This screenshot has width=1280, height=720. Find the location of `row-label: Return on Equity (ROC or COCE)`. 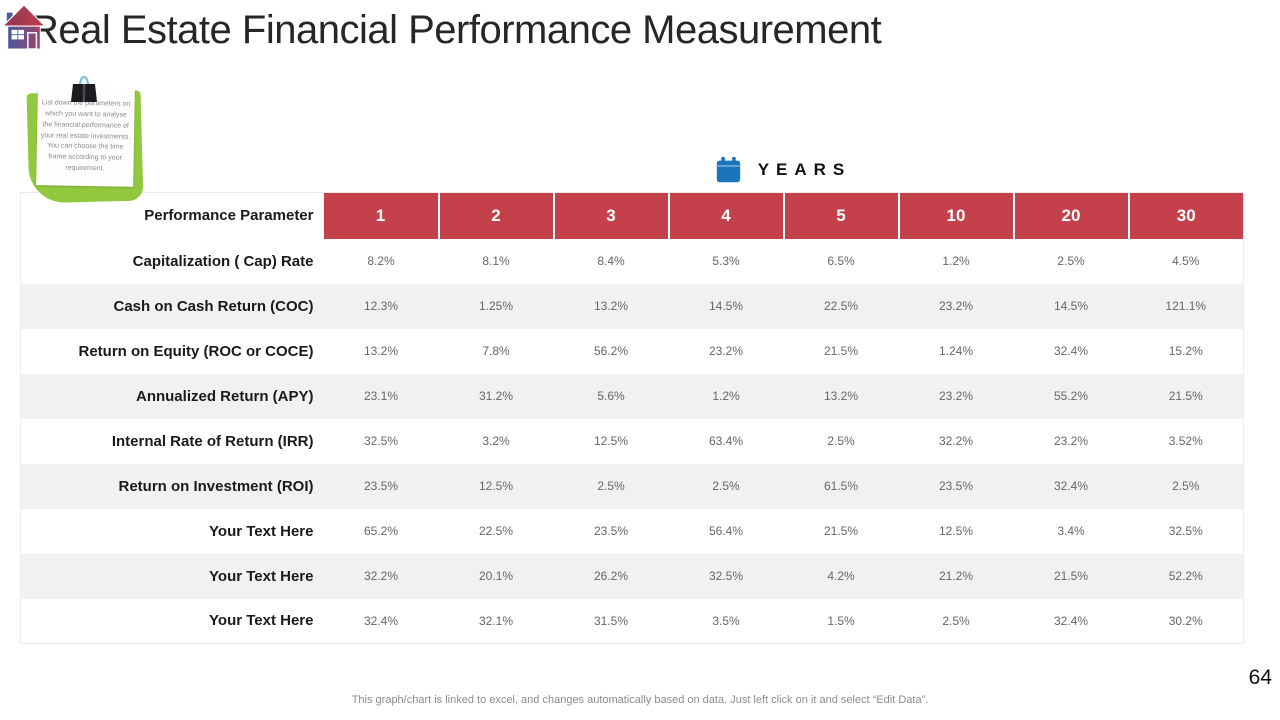

row-label: Return on Equity (ROC or COCE) is located at coordinates (196, 351).